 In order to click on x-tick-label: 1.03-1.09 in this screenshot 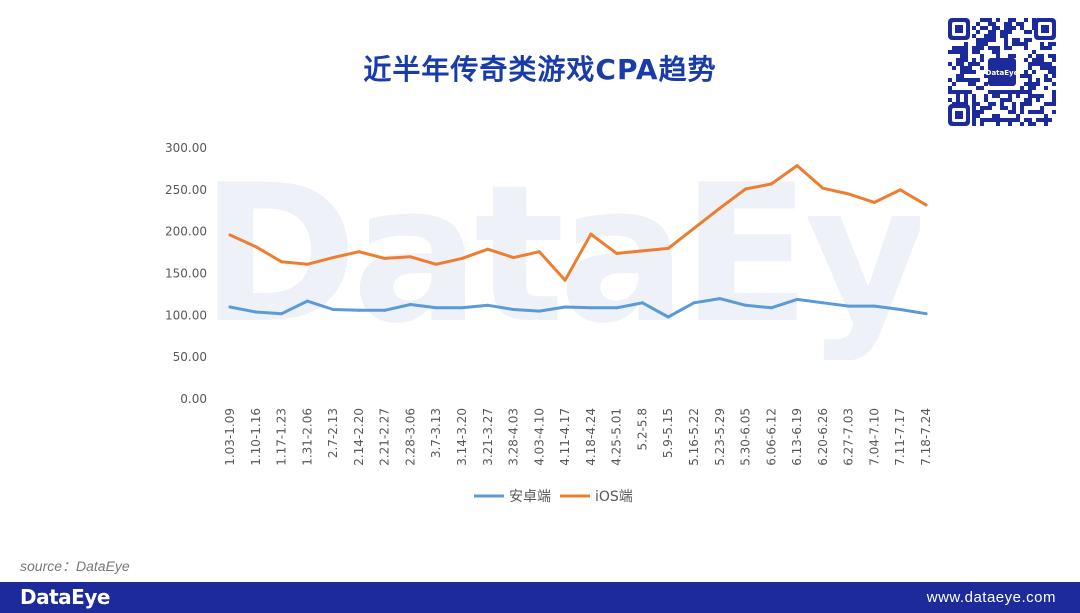, I will do `click(230, 437)`.